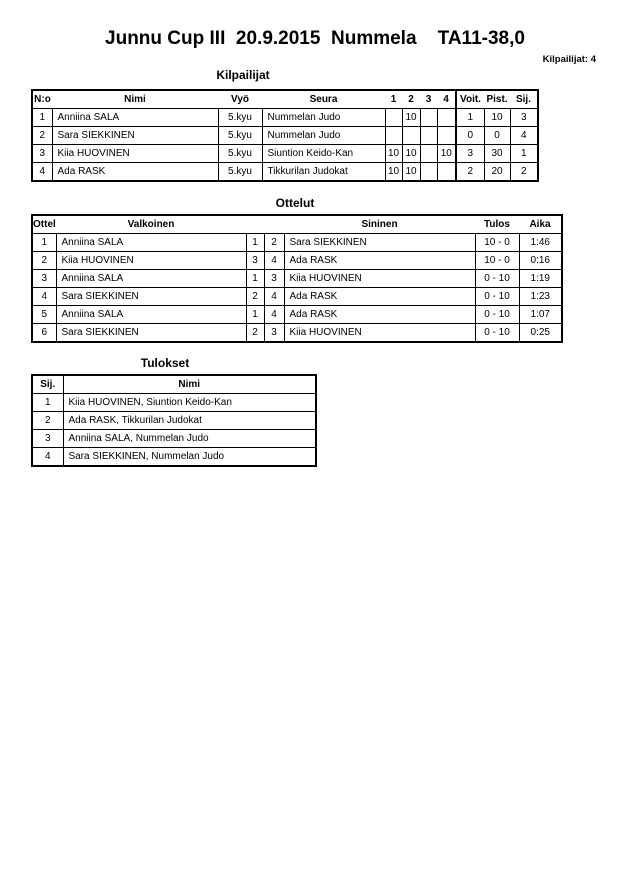 Image resolution: width=630 pixels, height=891 pixels. Describe the element at coordinates (323, 117) in the screenshot. I see `table-cell: Nummelan Judo` at that location.